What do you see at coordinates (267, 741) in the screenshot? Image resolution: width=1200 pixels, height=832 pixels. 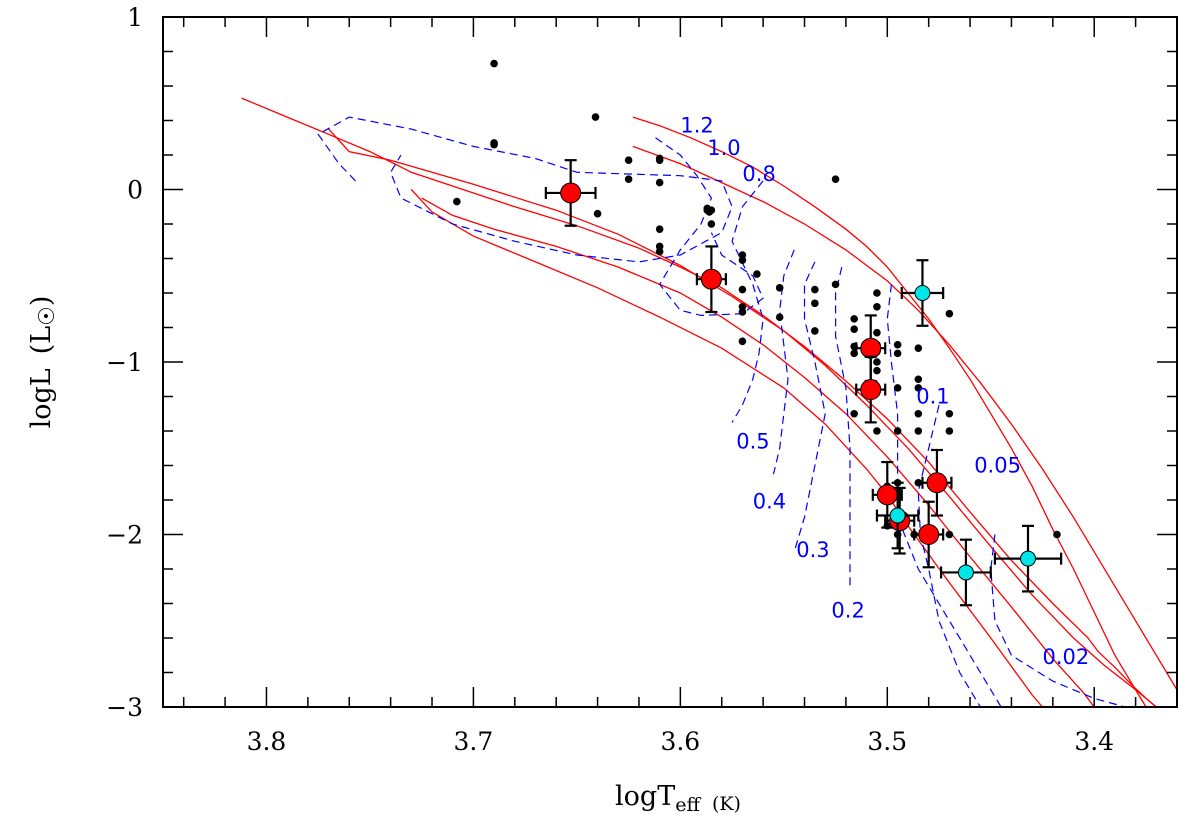 I see `x-tick-label: 3.8` at bounding box center [267, 741].